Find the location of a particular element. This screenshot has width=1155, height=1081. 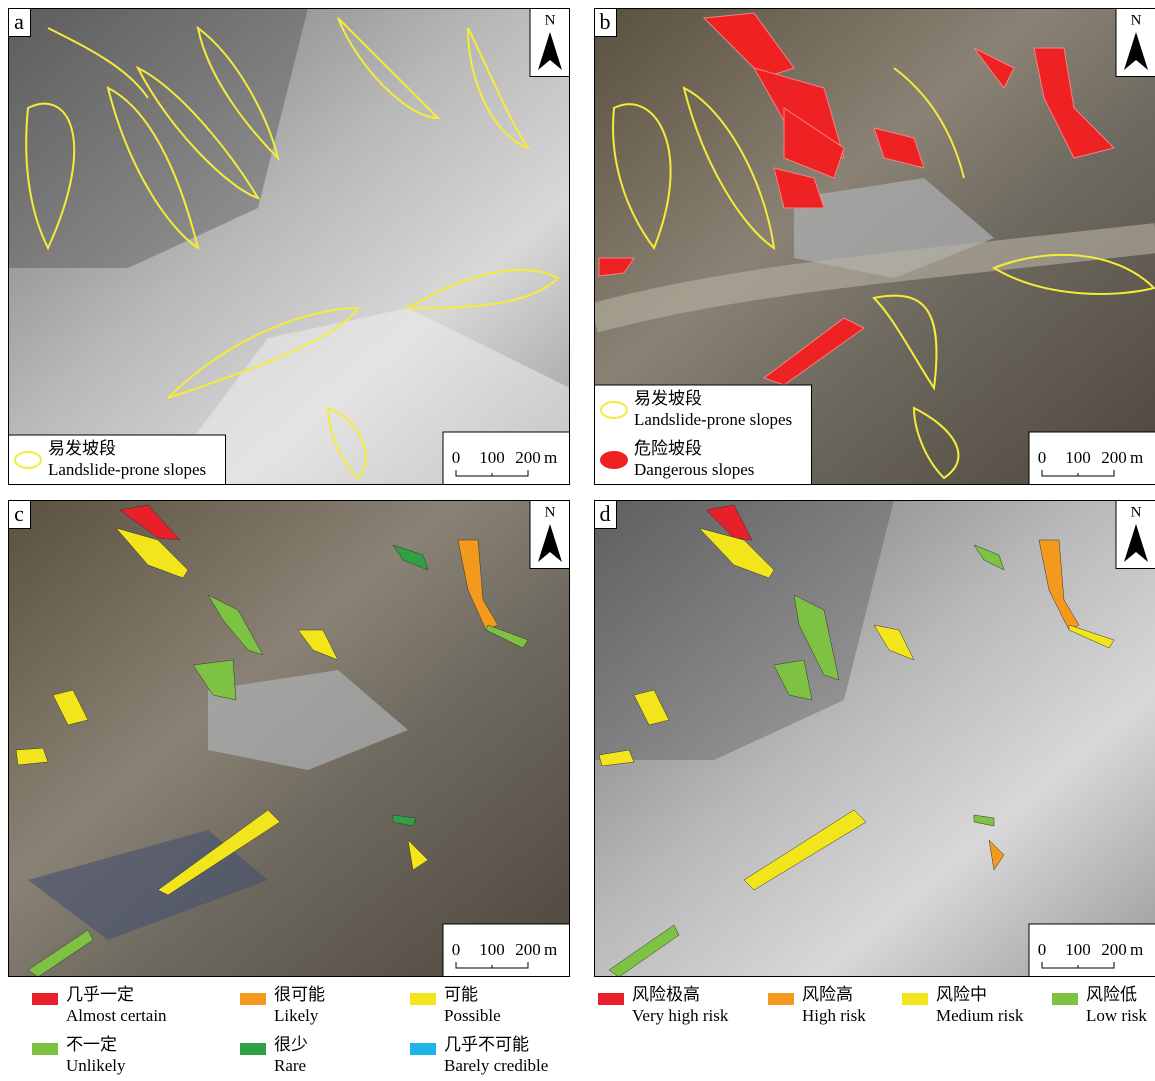

legend-en: Possible is located at coordinates (472, 1015).